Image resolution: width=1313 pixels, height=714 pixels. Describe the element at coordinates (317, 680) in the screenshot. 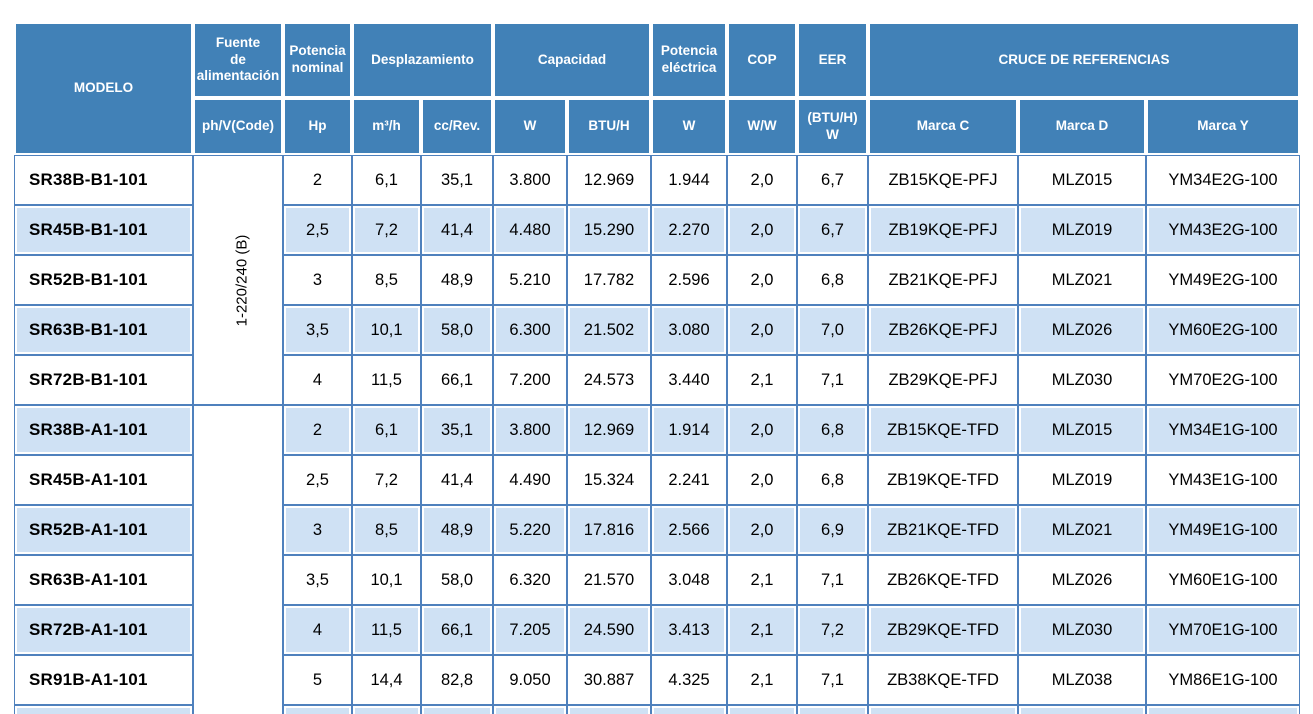

I see `hp-cell: 5` at that location.